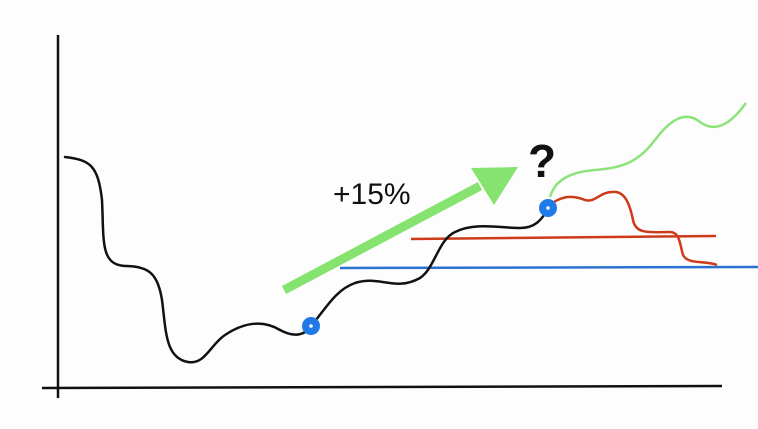 The width and height of the screenshot is (758, 429). Describe the element at coordinates (635, 228) in the screenshot. I see `pessimistic-curve` at that location.